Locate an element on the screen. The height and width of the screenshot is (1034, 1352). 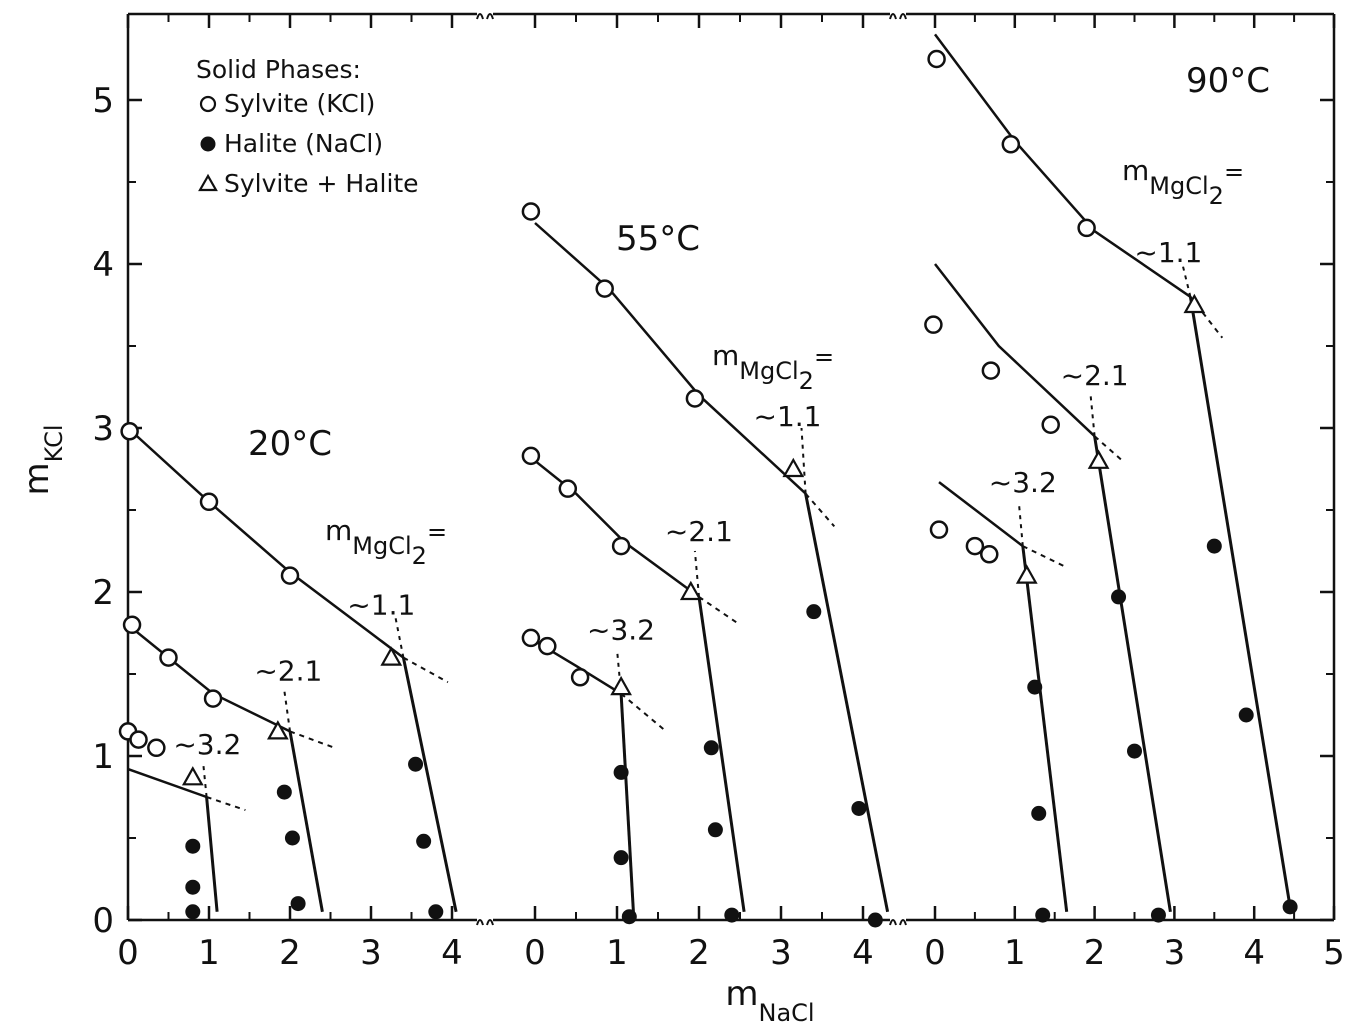
legend-triangle-icon is located at coordinates (208, 182).